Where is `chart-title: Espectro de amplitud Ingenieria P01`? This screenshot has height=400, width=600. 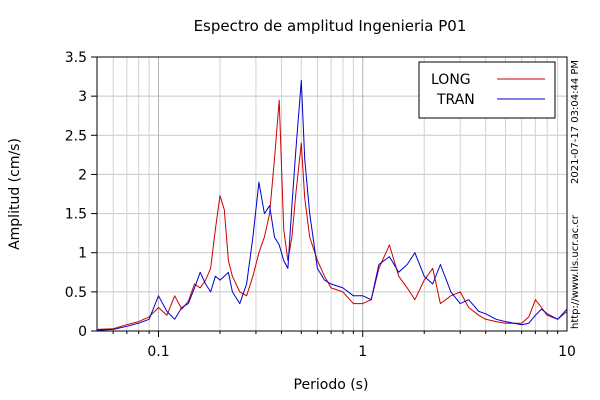 chart-title: Espectro de amplitud Ingenieria P01 is located at coordinates (330, 26).